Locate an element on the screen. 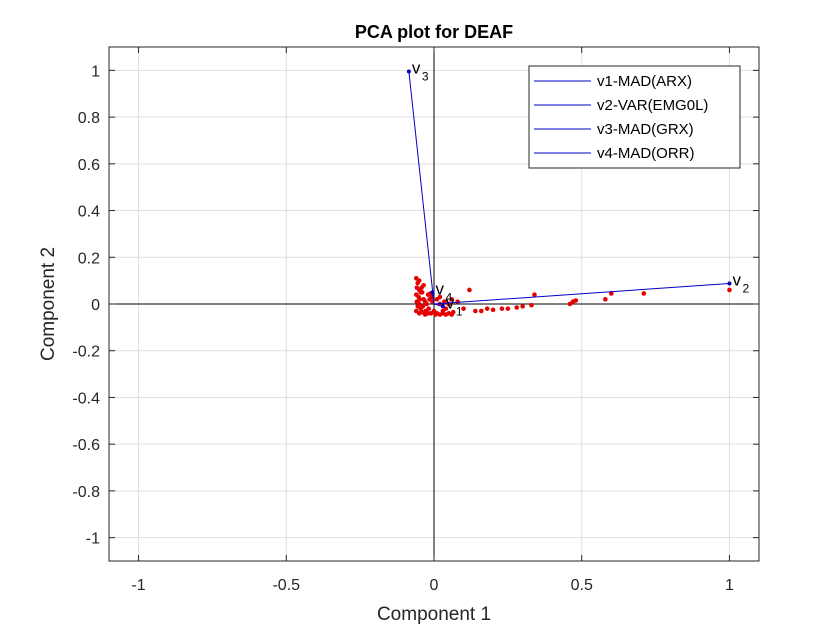  legend-entry: v3-MAD(GRX) is located at coordinates (645, 129).